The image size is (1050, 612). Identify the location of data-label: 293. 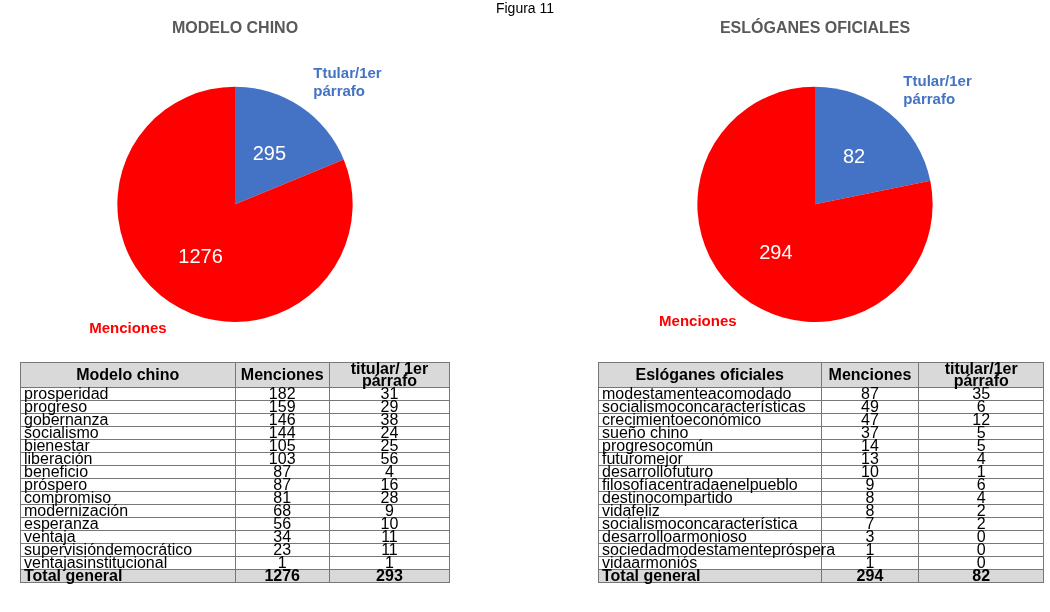
(389, 575).